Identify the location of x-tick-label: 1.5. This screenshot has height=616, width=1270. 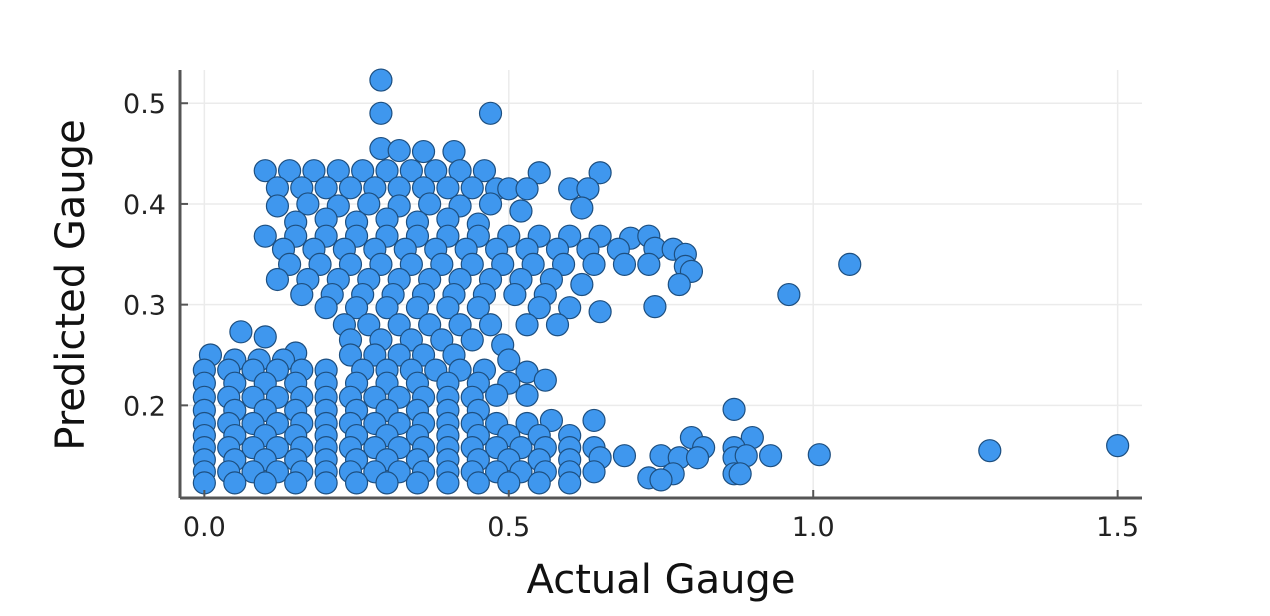
(1117, 527).